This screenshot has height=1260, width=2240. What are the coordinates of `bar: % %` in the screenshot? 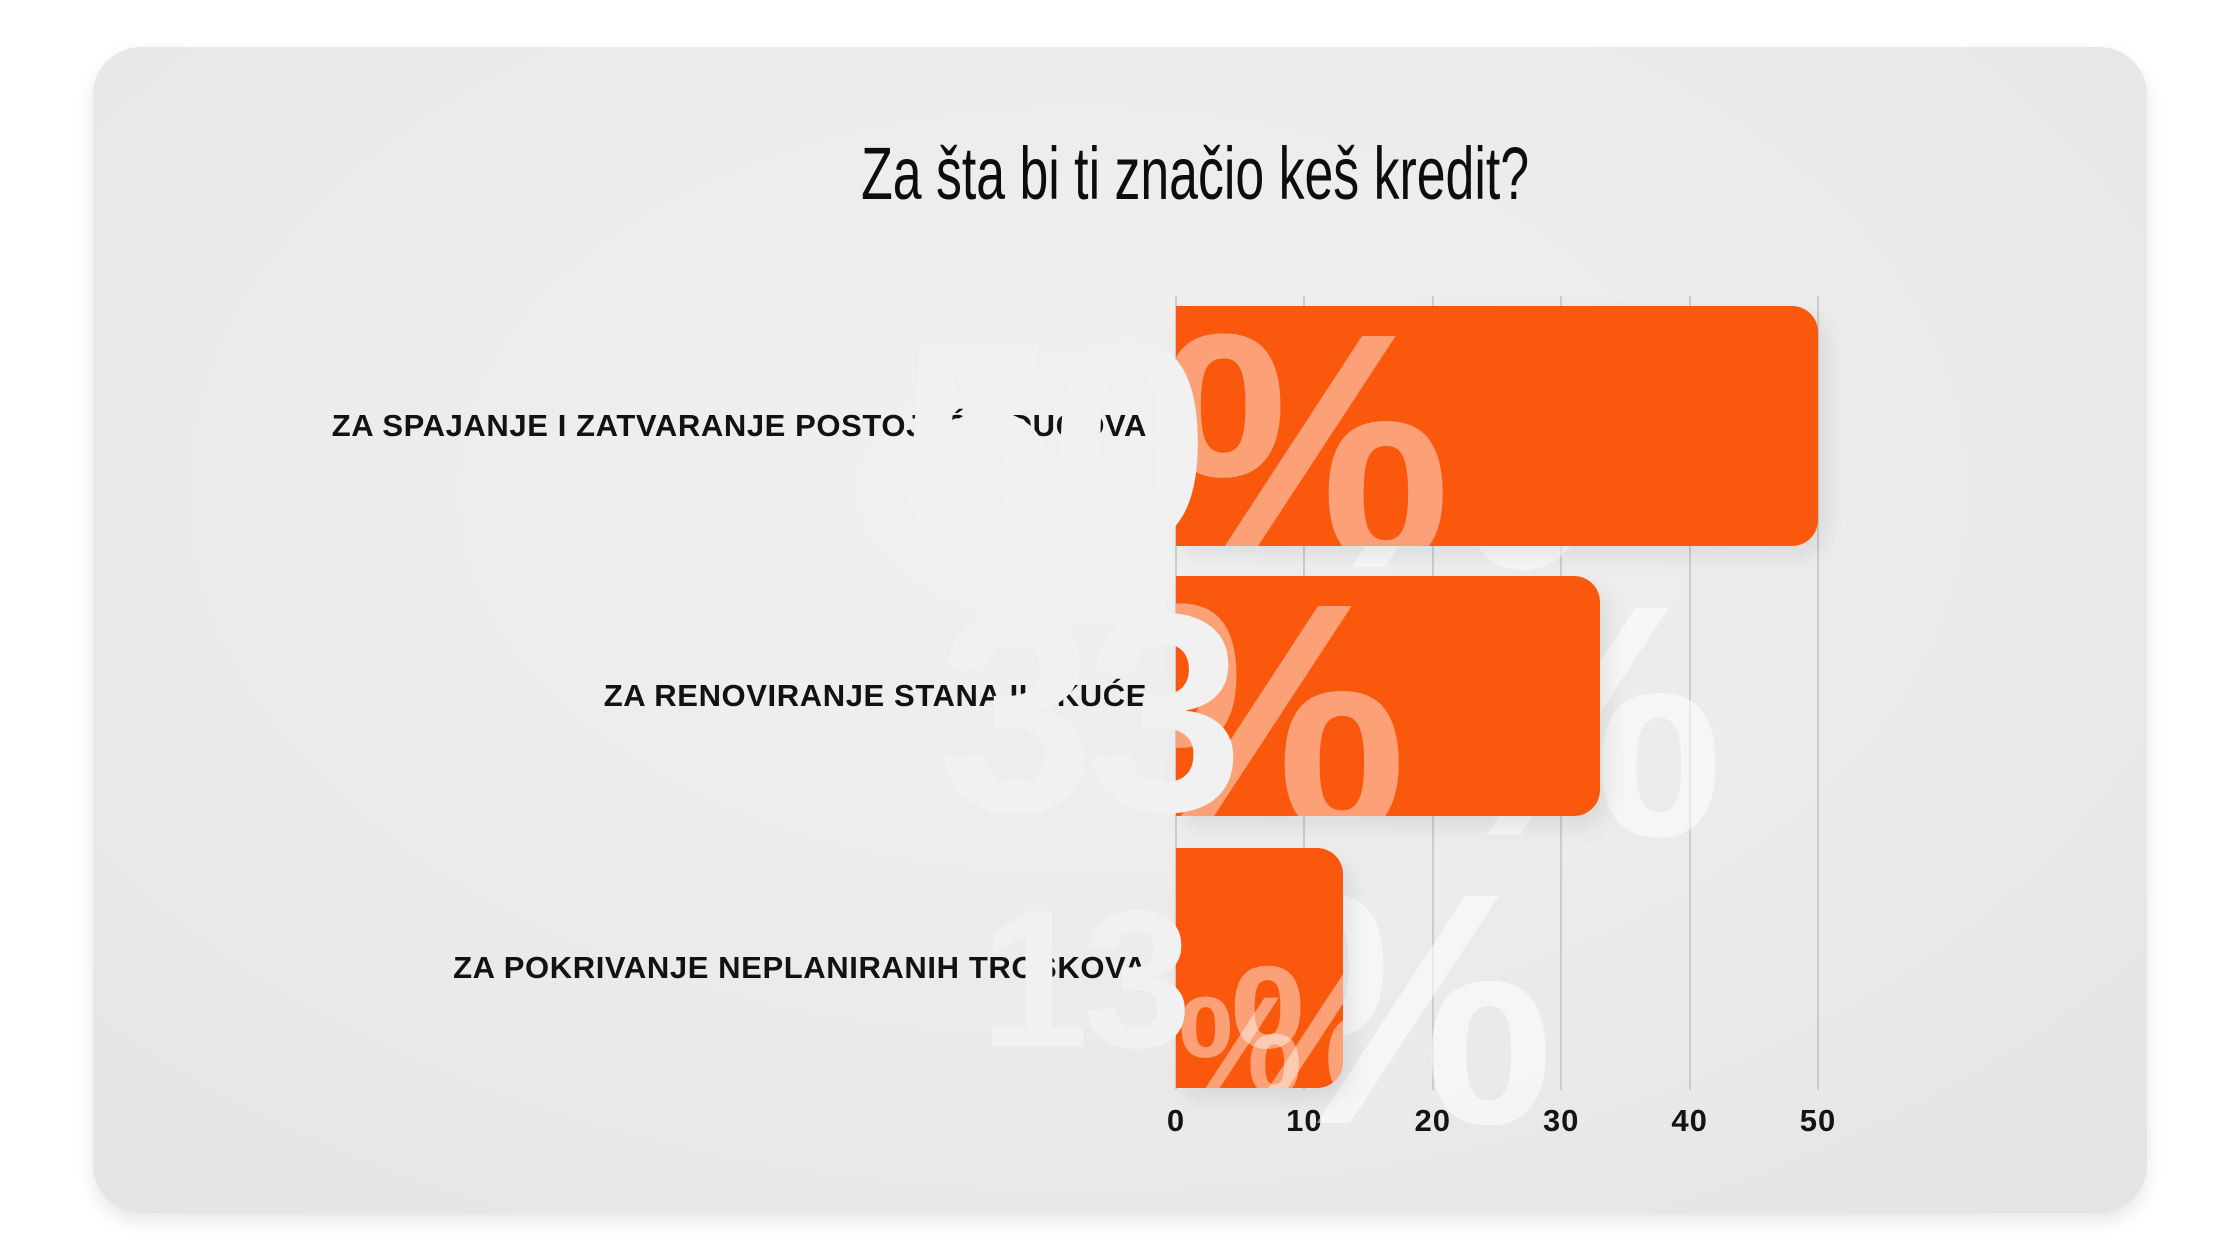 It's located at (1259, 968).